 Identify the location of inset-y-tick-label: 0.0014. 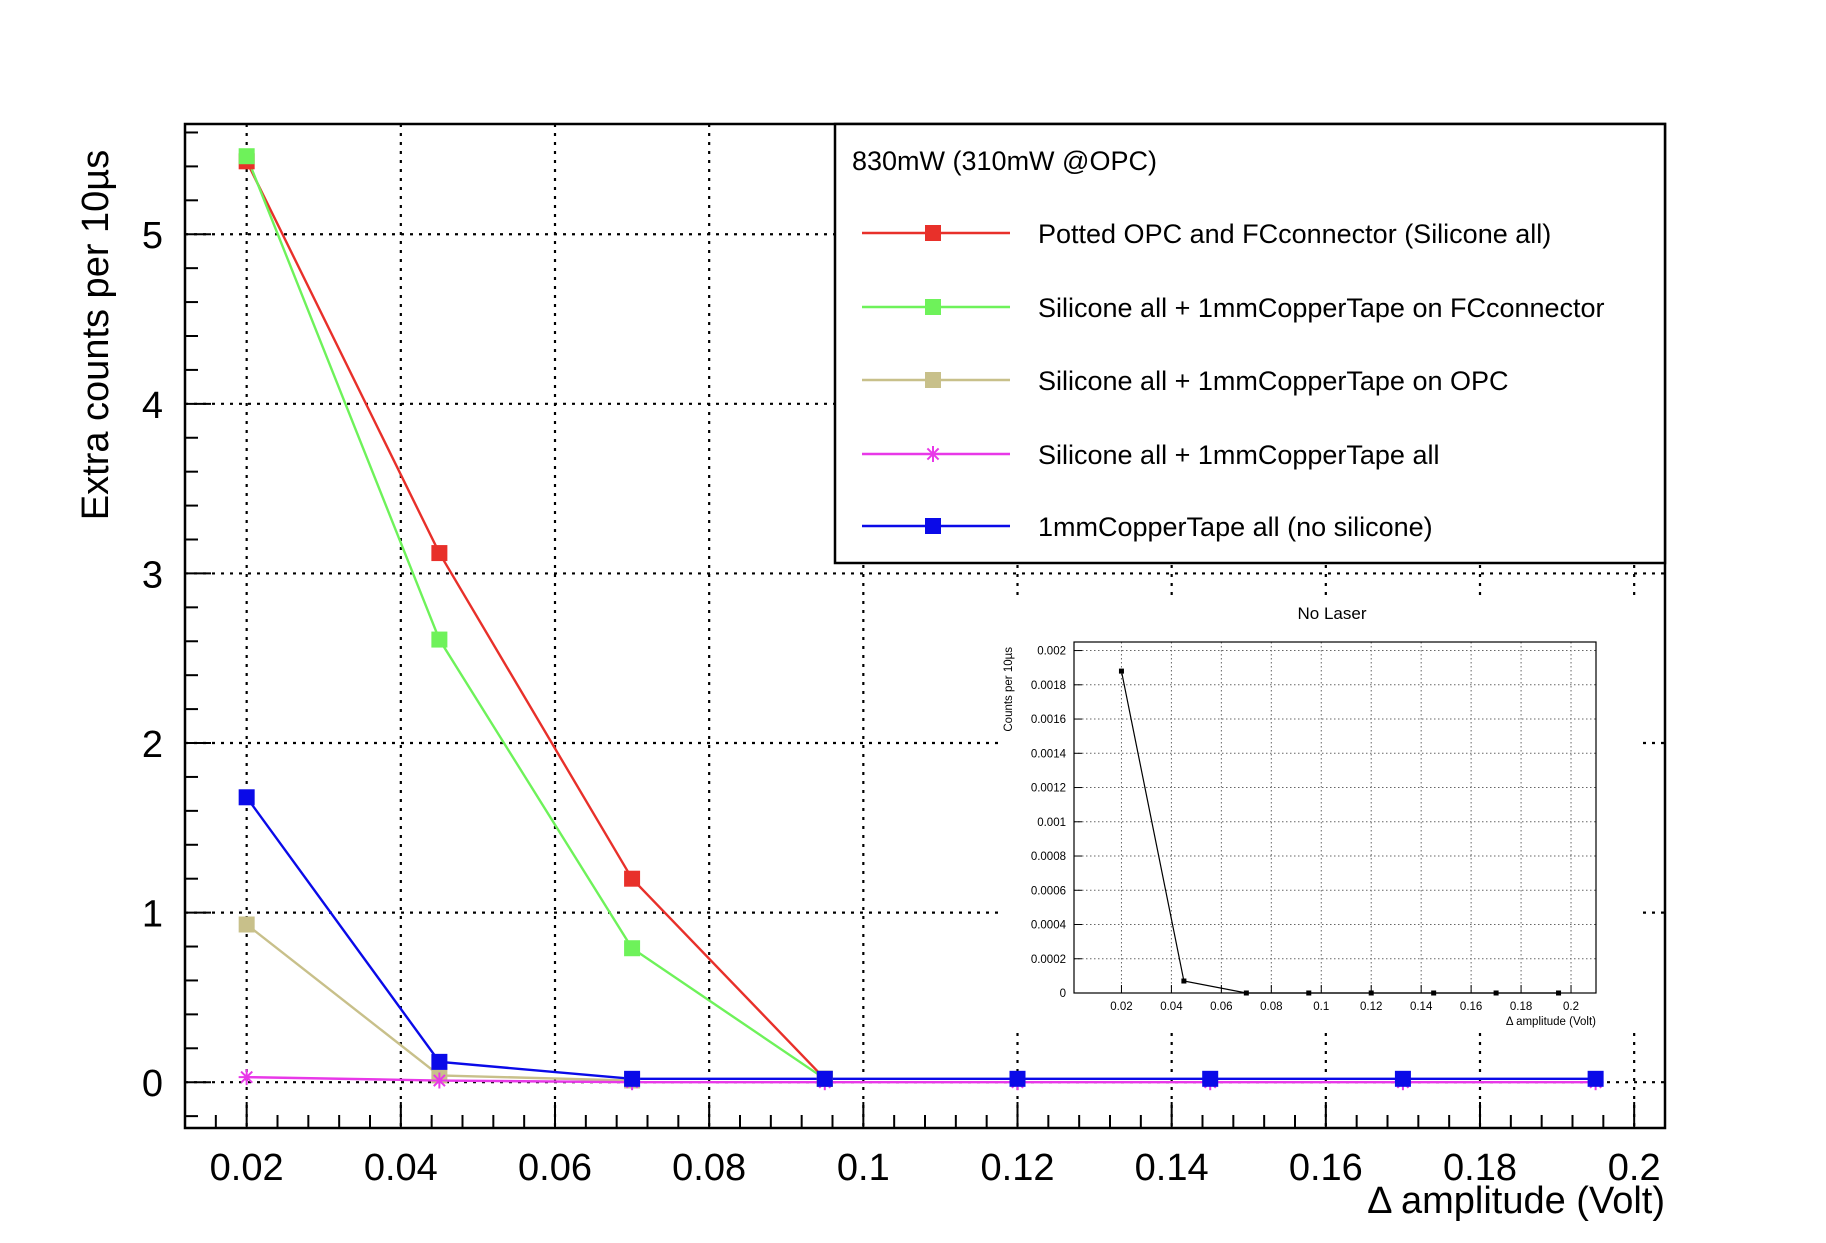
(1049, 754).